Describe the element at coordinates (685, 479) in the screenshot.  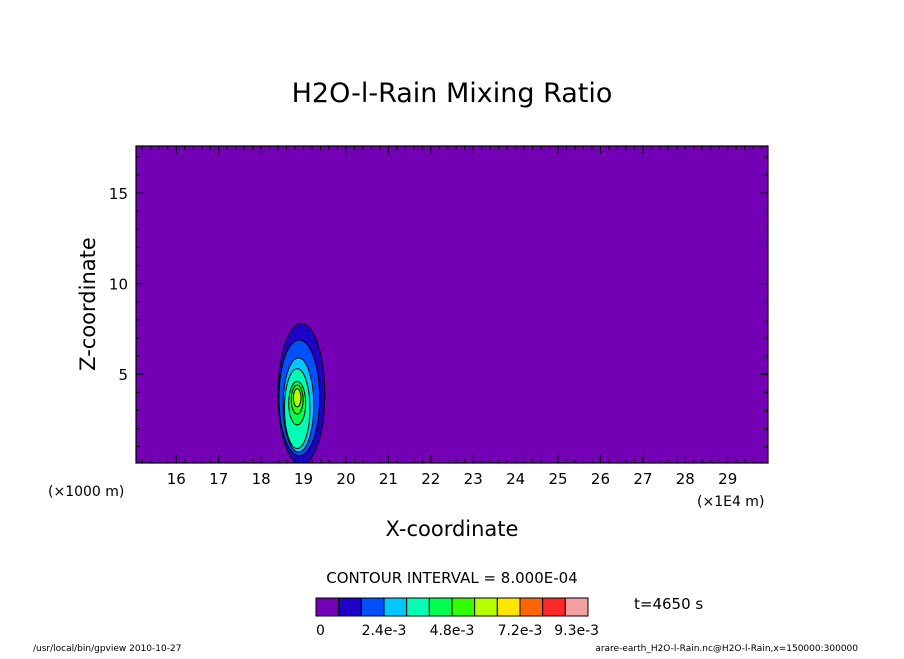
I see `x-tick-label: 28` at that location.